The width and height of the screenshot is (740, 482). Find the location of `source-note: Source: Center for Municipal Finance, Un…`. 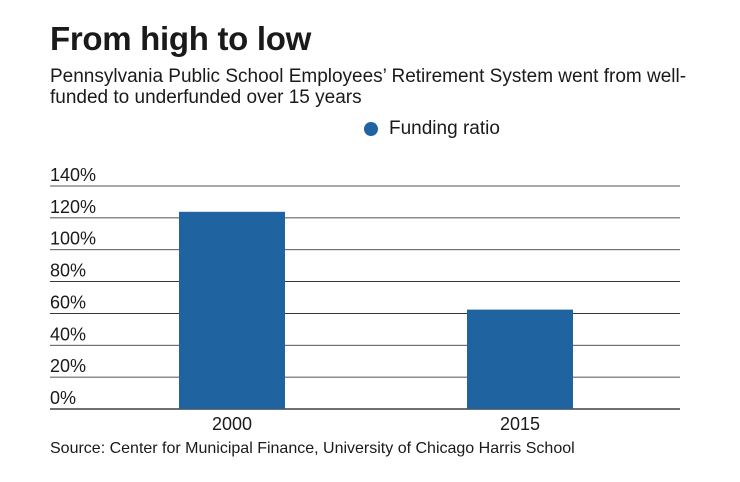

source-note: Source: Center for Municipal Finance, Un… is located at coordinates (312, 448).